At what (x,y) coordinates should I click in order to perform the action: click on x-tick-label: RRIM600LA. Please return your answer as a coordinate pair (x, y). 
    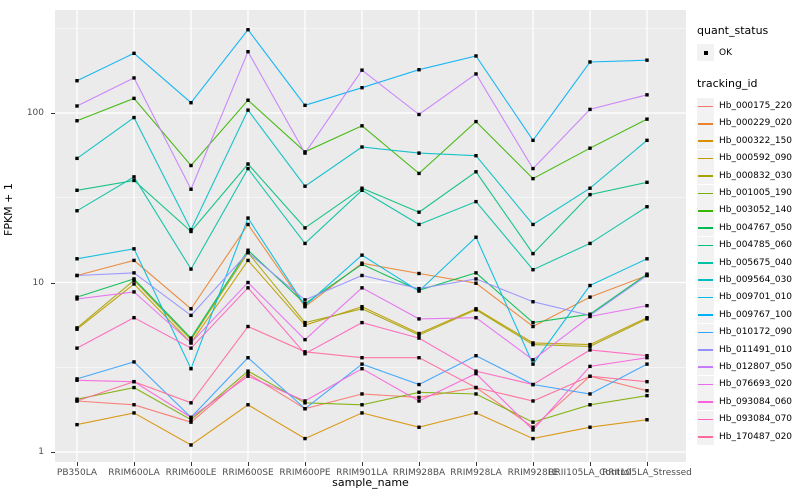
    Looking at the image, I should click on (134, 473).